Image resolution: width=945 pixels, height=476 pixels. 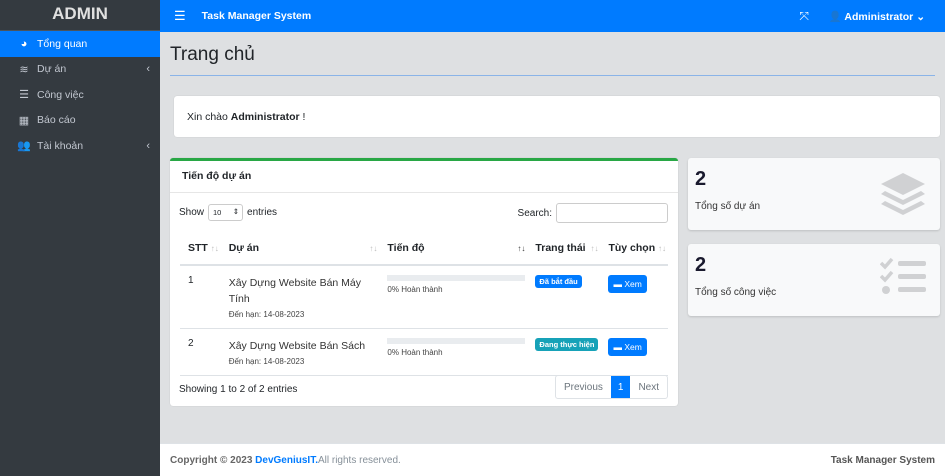 I want to click on layers-icon, so click(x=903, y=194).